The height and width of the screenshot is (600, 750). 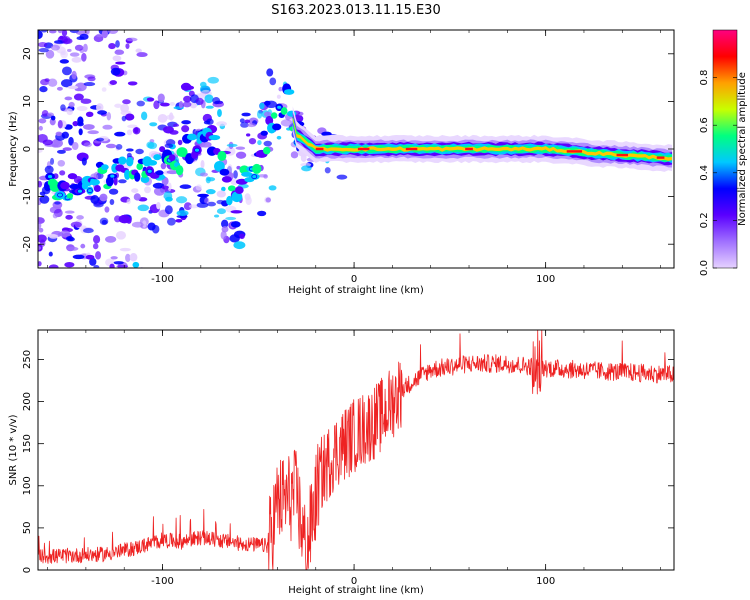 What do you see at coordinates (355, 10) in the screenshot?
I see `figure-title: S163.2023.013.11.15.E30` at bounding box center [355, 10].